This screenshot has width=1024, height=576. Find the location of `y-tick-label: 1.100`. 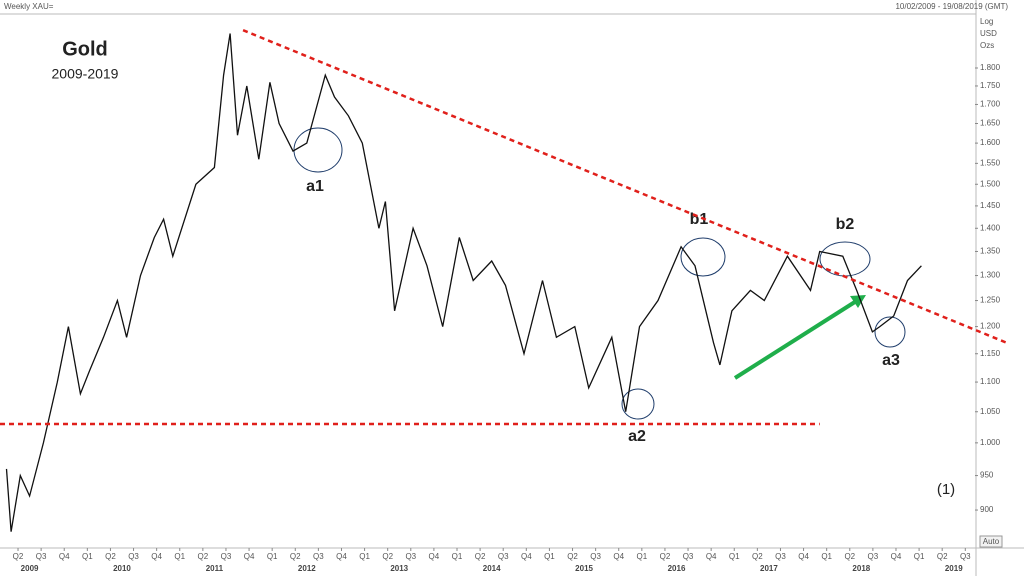

y-tick-label: 1.100 is located at coordinates (990, 381).